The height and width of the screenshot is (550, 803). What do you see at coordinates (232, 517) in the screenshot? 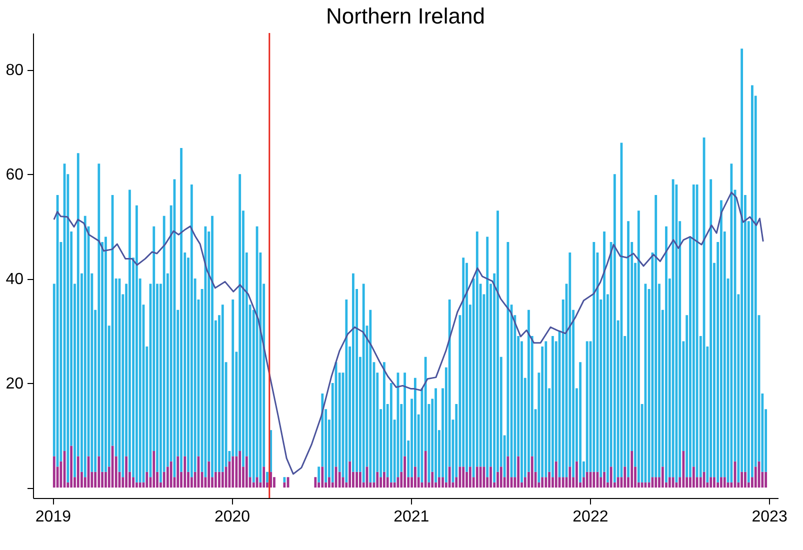
I see `x-tick-label: 2020` at bounding box center [232, 517].